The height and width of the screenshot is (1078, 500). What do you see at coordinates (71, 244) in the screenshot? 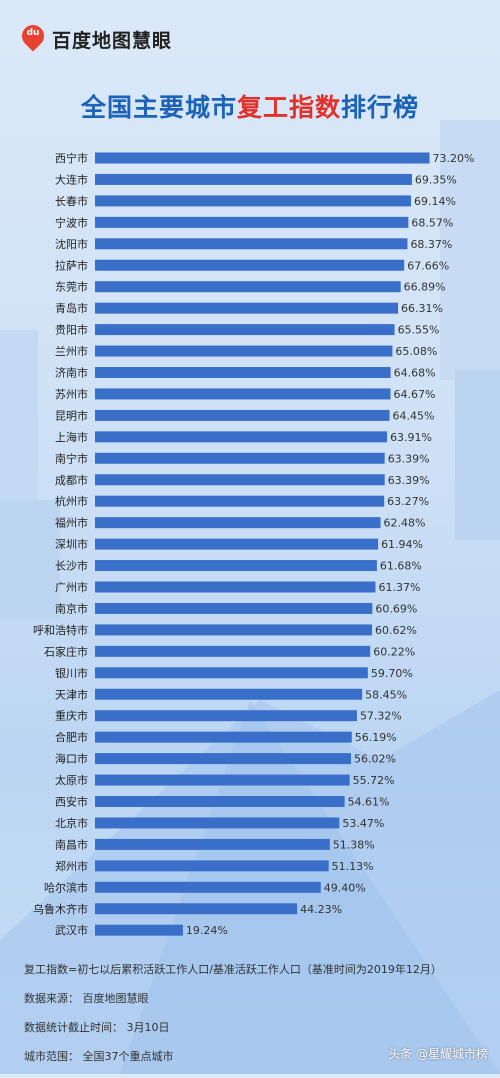
I see `city-label: 沈阳市` at bounding box center [71, 244].